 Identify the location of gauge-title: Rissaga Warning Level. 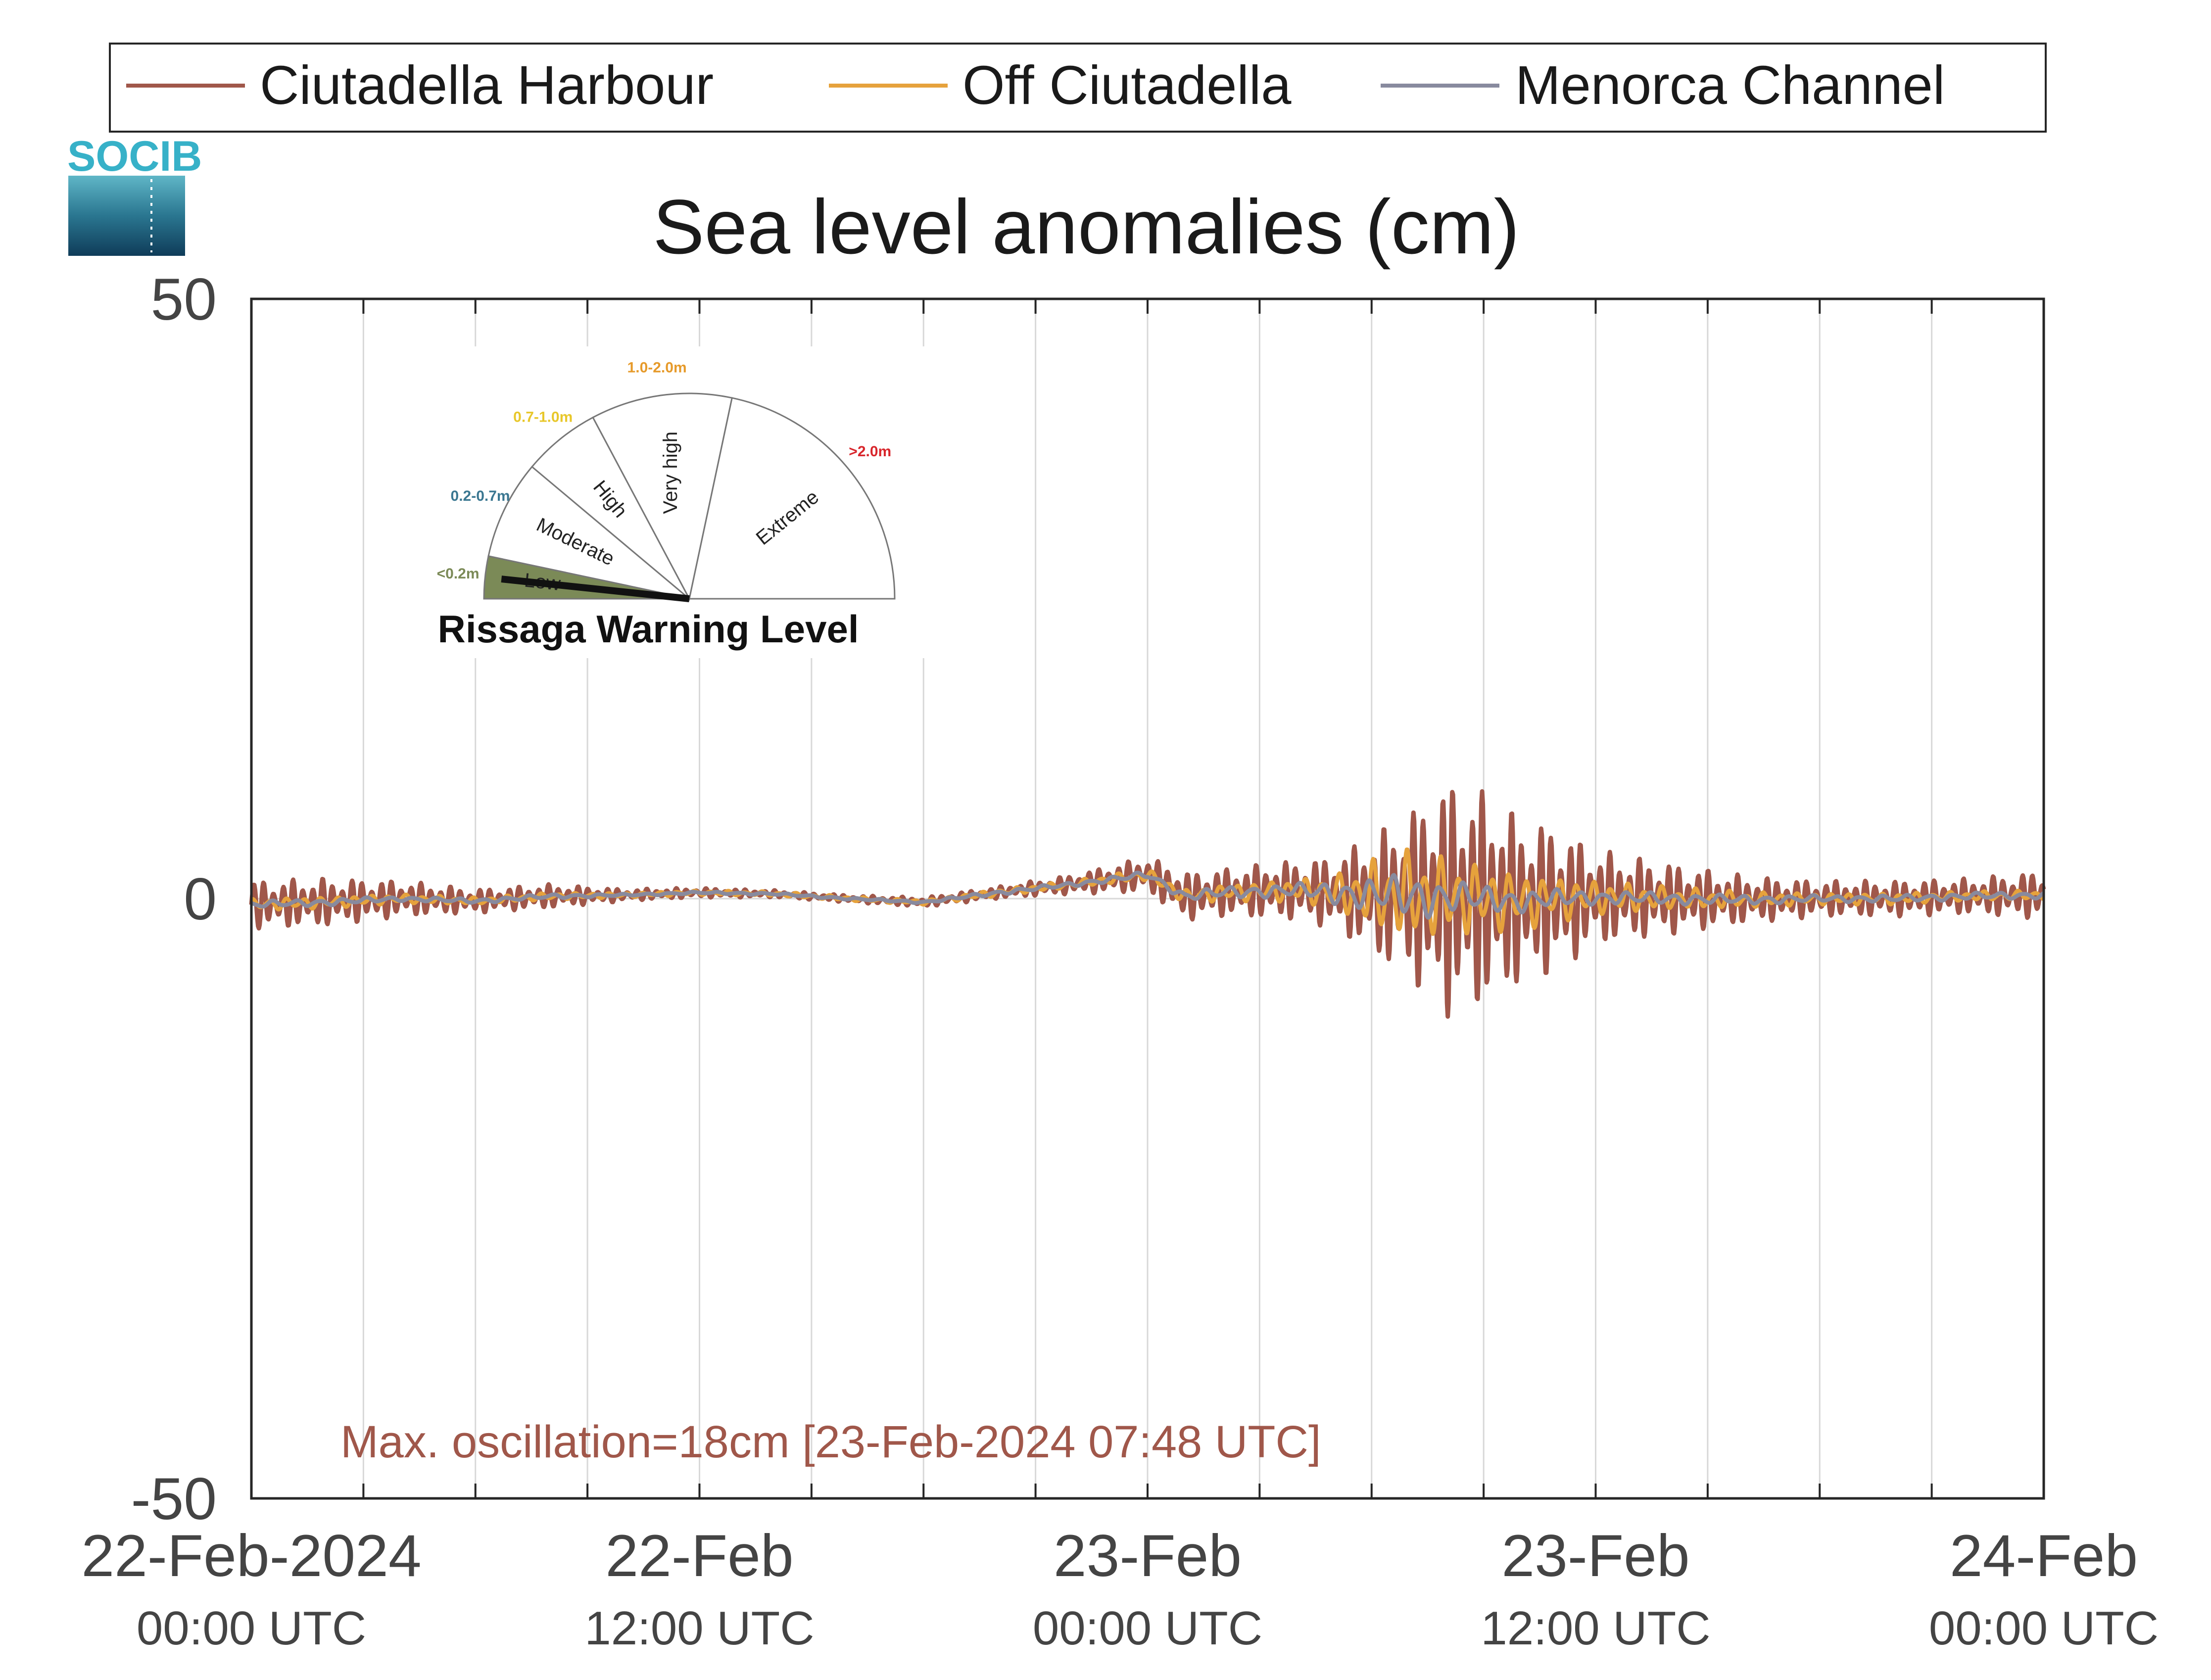
(648, 629).